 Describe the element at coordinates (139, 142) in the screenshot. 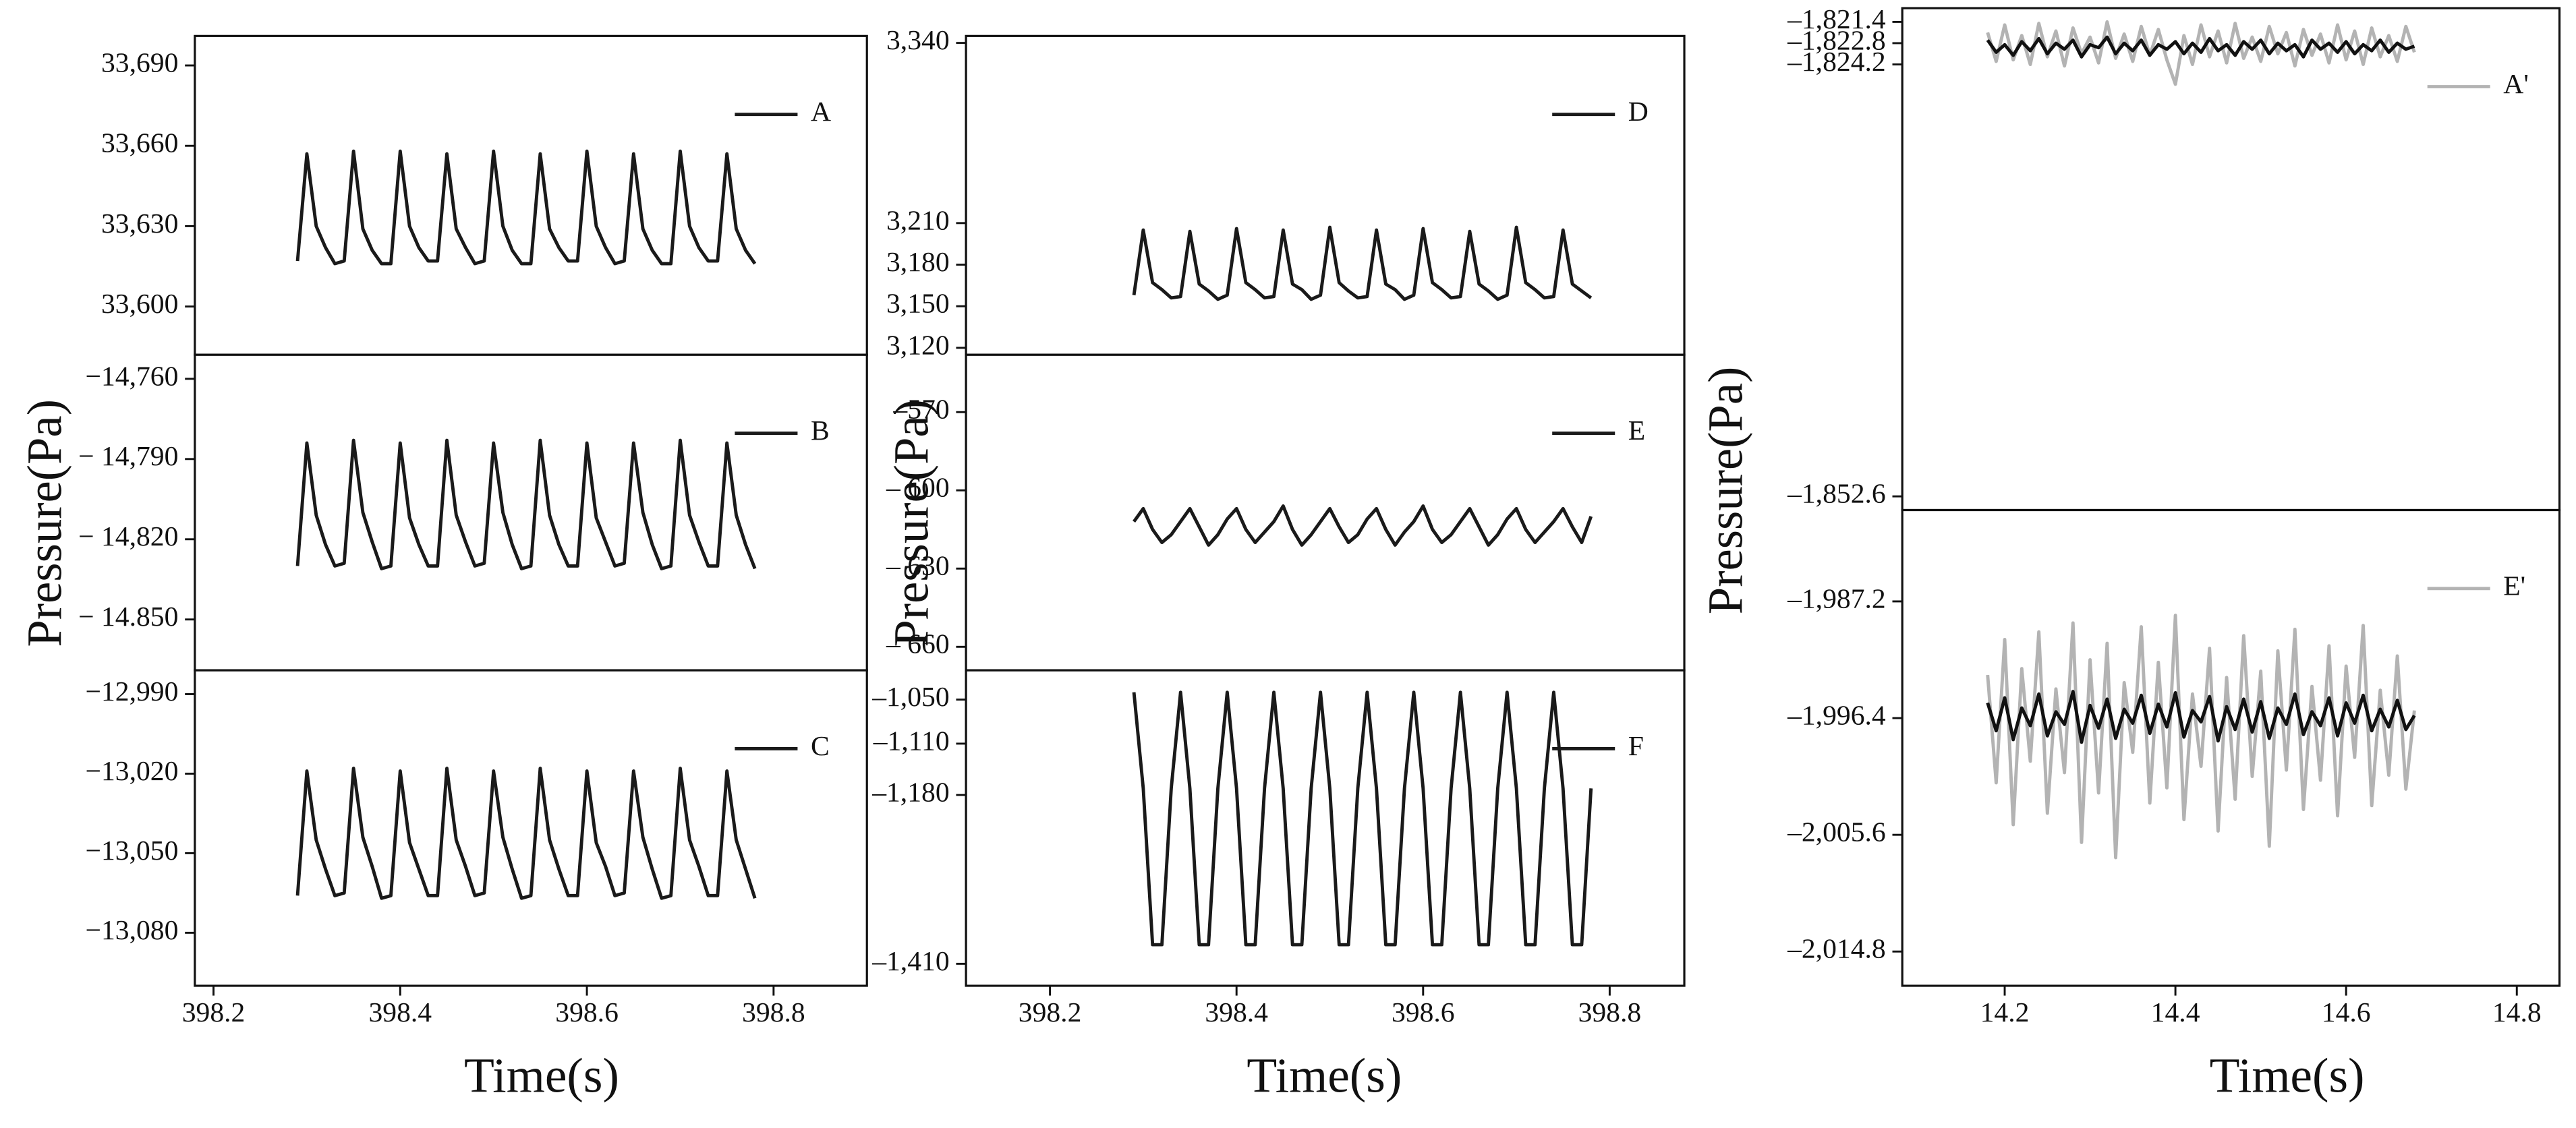

I see `y-tick-label: 33,660` at that location.